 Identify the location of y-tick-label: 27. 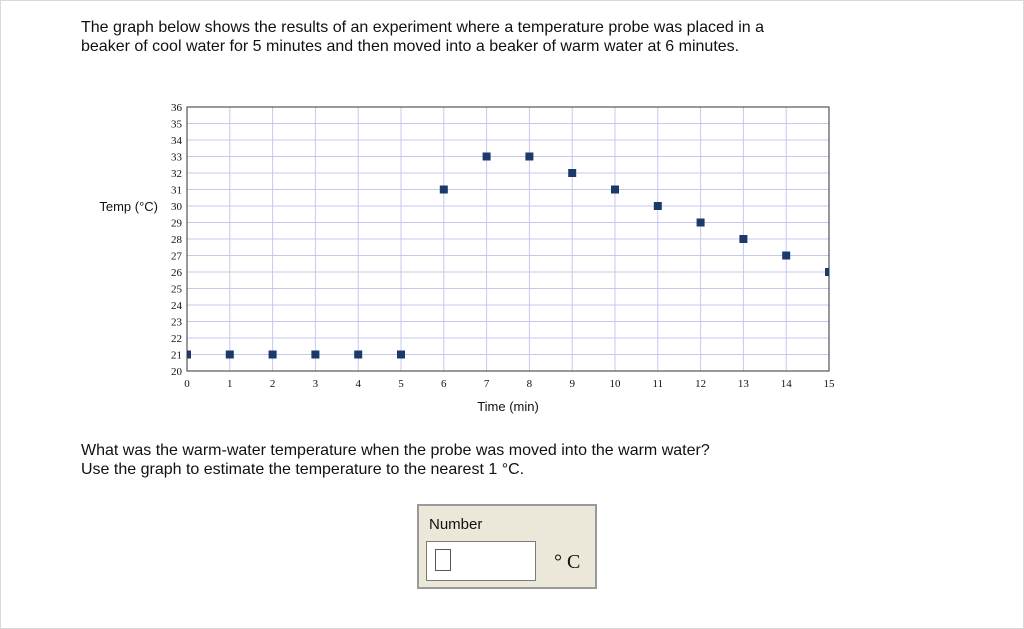
(177, 257).